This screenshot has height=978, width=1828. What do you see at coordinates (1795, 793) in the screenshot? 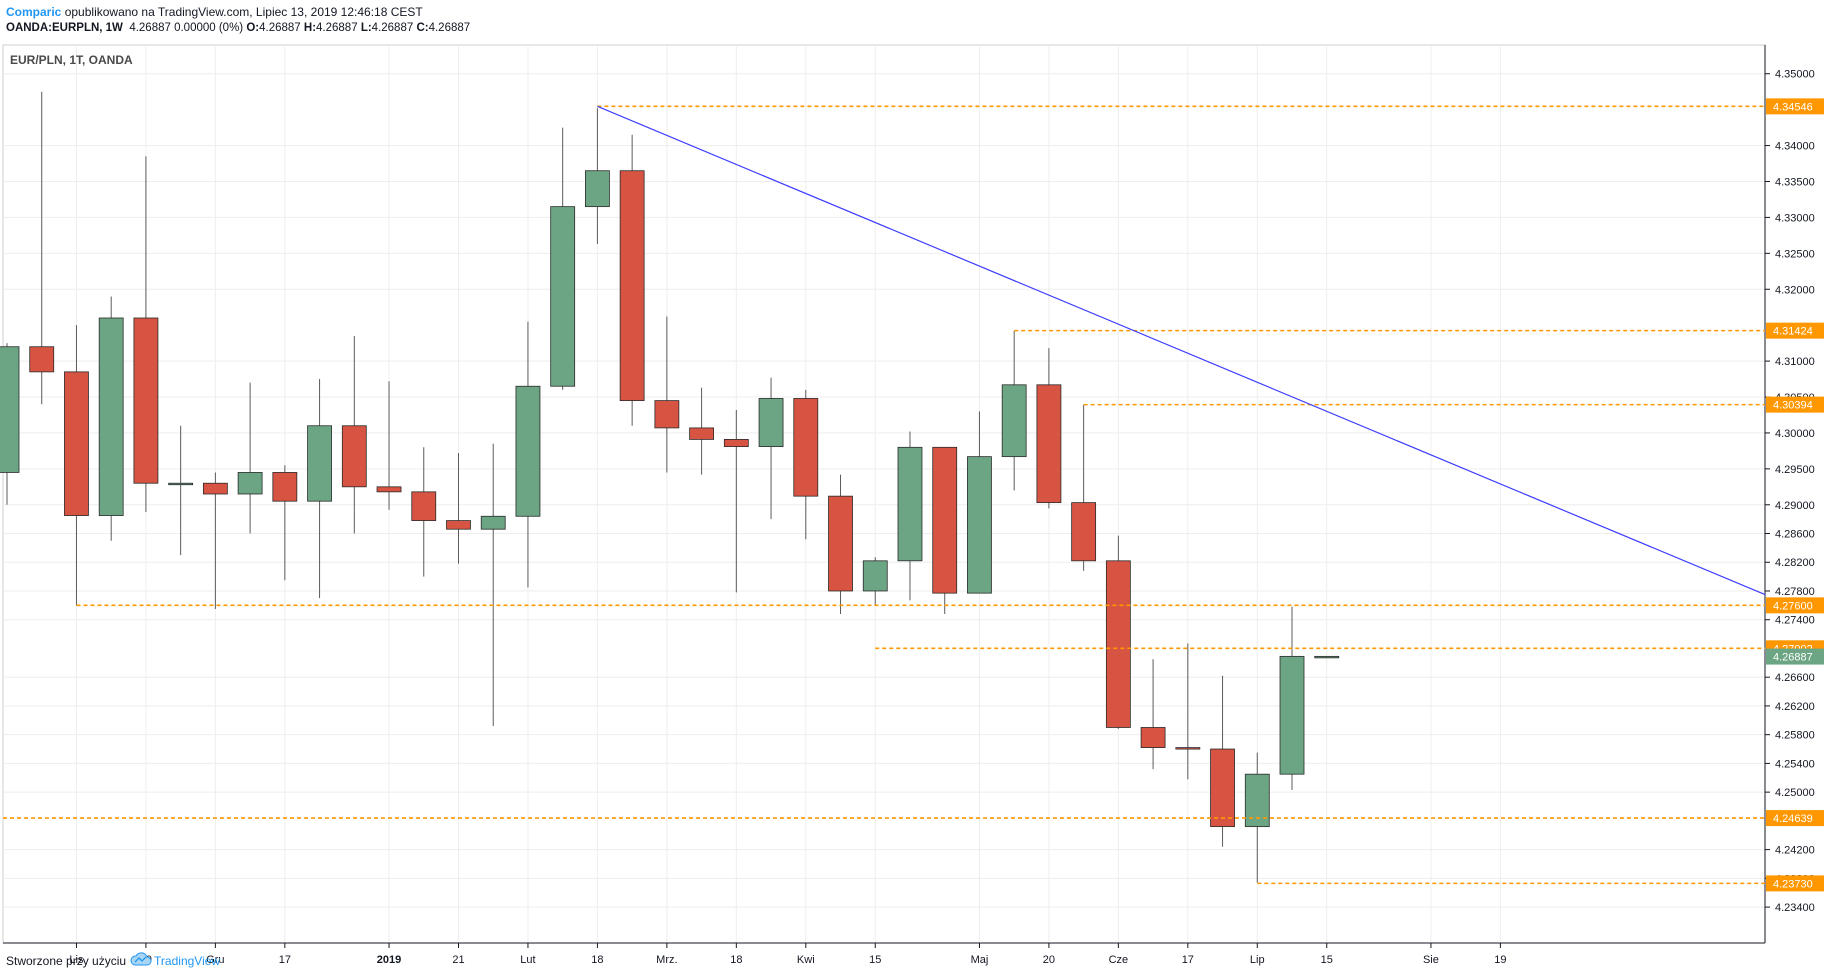
I see `price-tick-label-19: 4.25000` at bounding box center [1795, 793].